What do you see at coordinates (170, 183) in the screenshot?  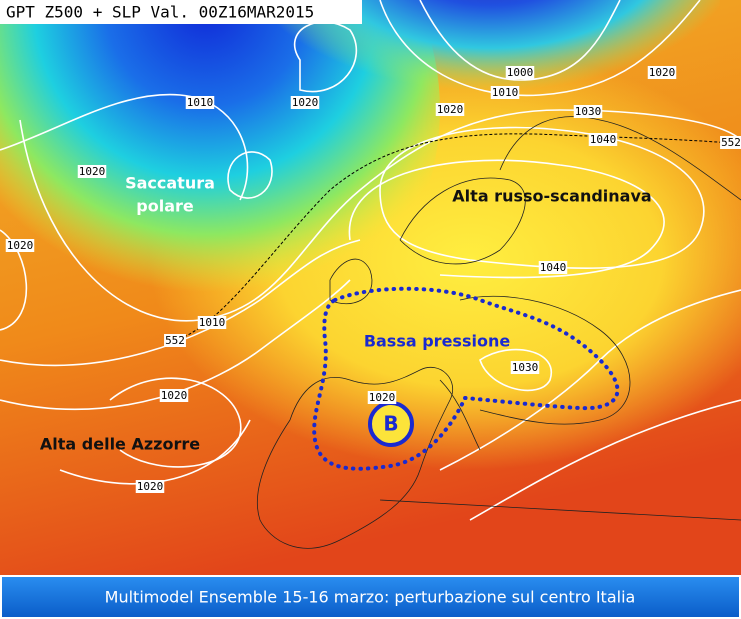 I see `trough-label: Saccatura` at bounding box center [170, 183].